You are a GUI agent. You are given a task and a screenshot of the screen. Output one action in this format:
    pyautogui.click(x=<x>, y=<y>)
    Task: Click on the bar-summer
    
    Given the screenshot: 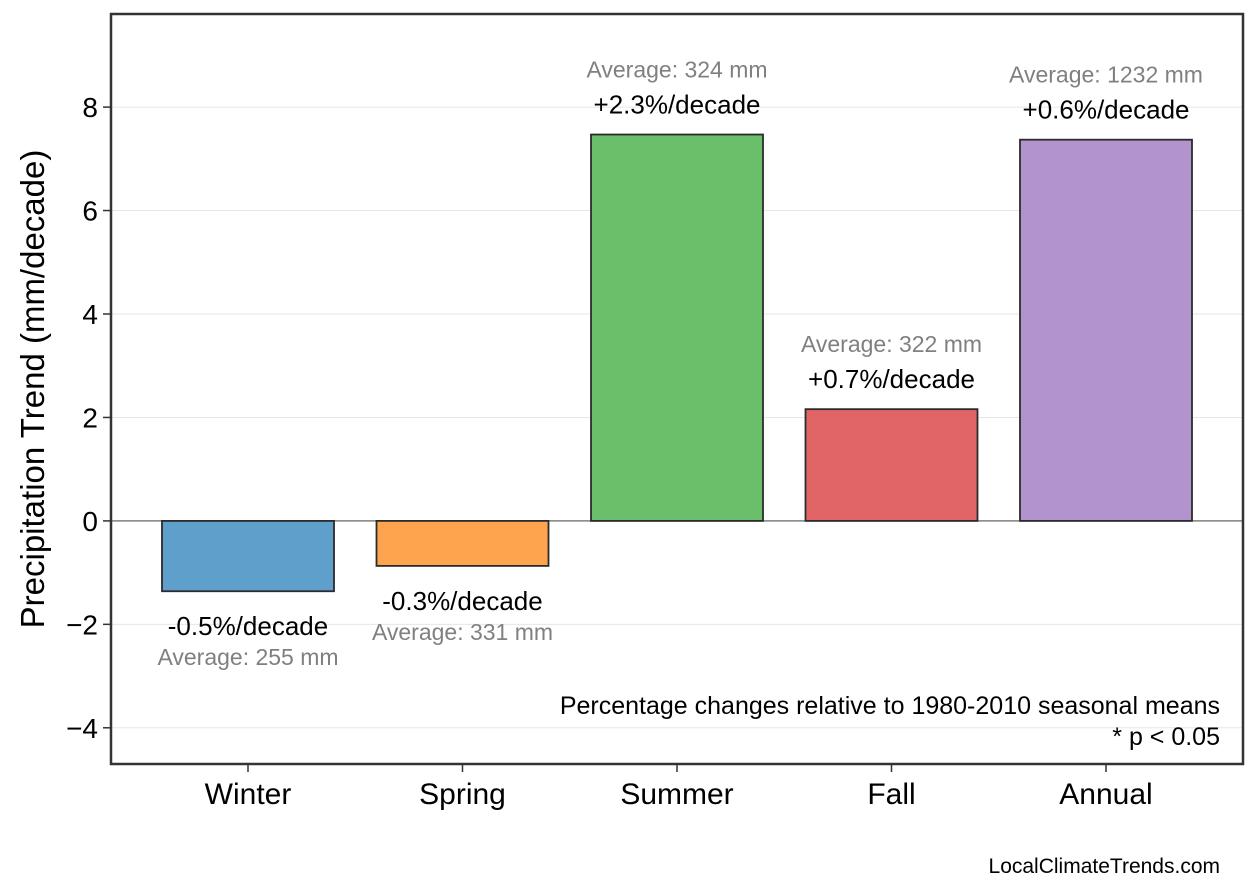 What is the action you would take?
    pyautogui.click(x=677, y=327)
    